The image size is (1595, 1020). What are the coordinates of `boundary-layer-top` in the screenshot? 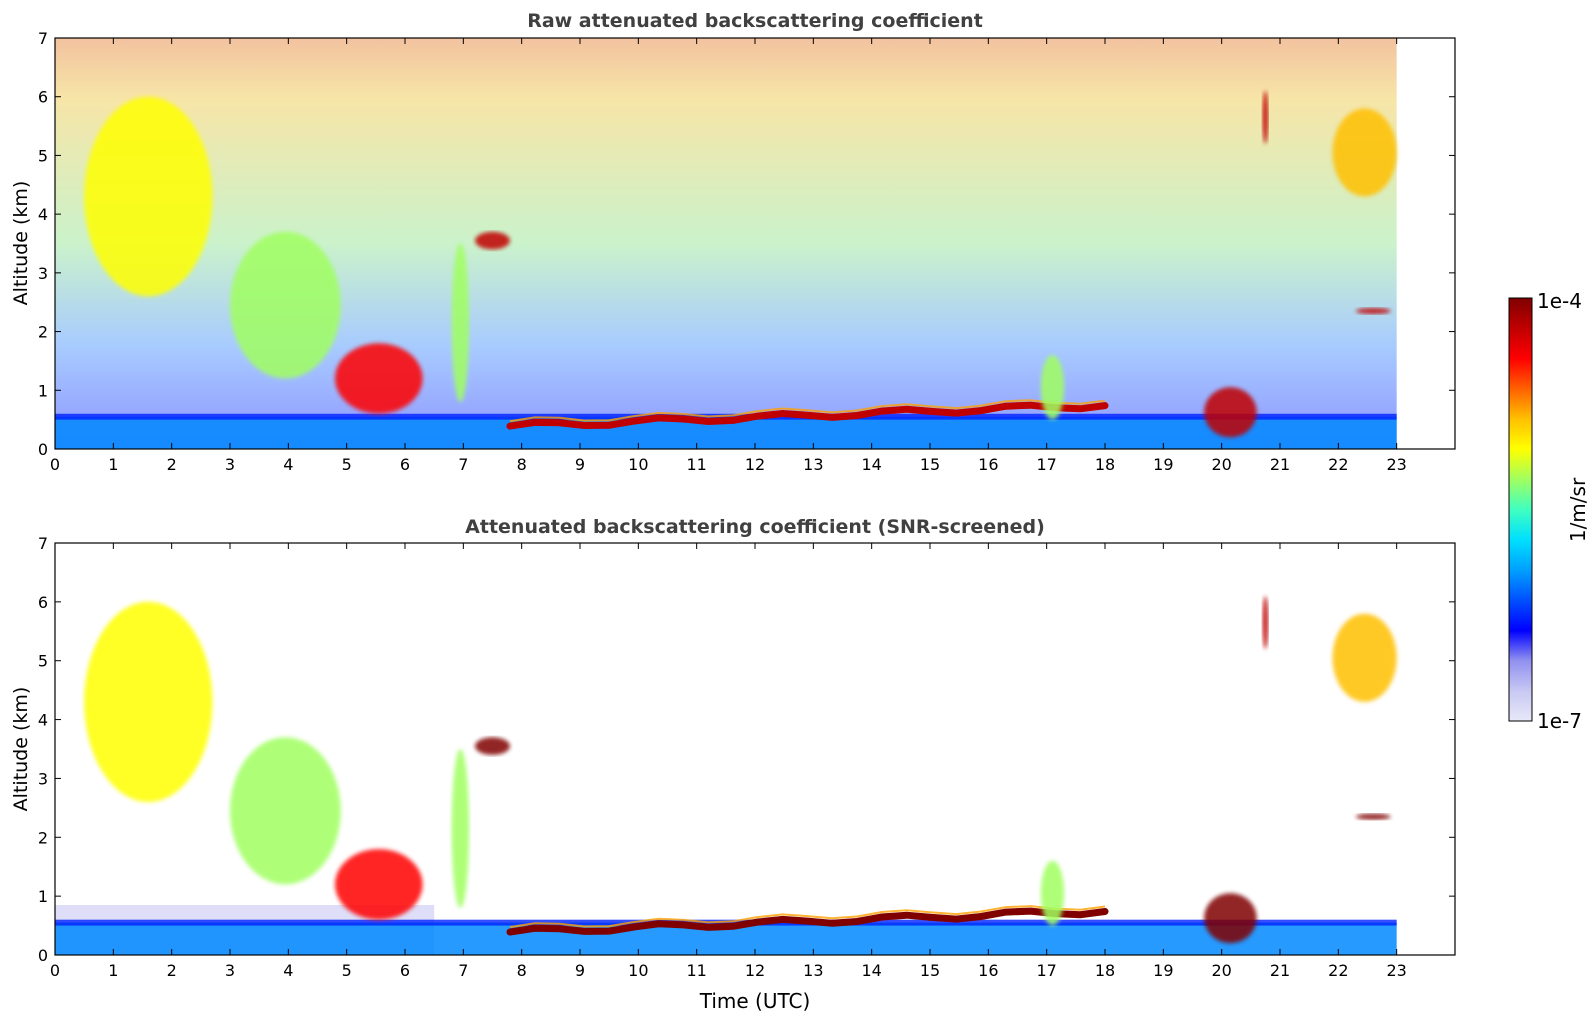 It's located at (726, 922).